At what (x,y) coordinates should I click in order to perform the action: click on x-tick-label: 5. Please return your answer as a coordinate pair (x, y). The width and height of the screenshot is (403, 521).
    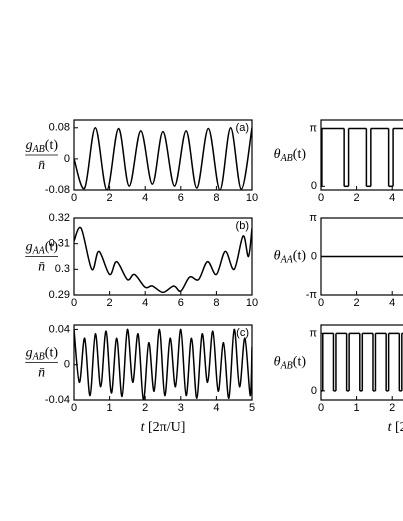
    Looking at the image, I should click on (252, 408).